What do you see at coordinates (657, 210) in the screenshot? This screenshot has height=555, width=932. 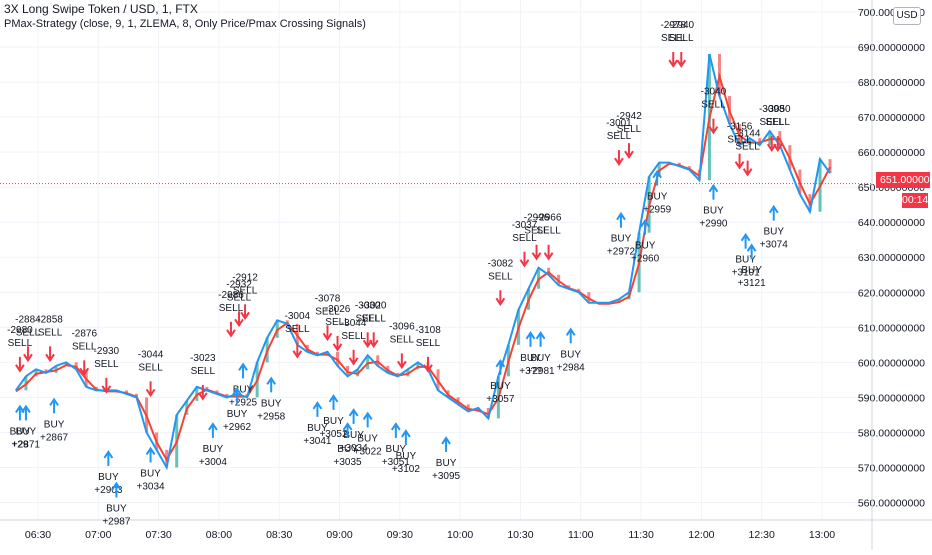 I see `buy-signal-label: +2959` at bounding box center [657, 210].